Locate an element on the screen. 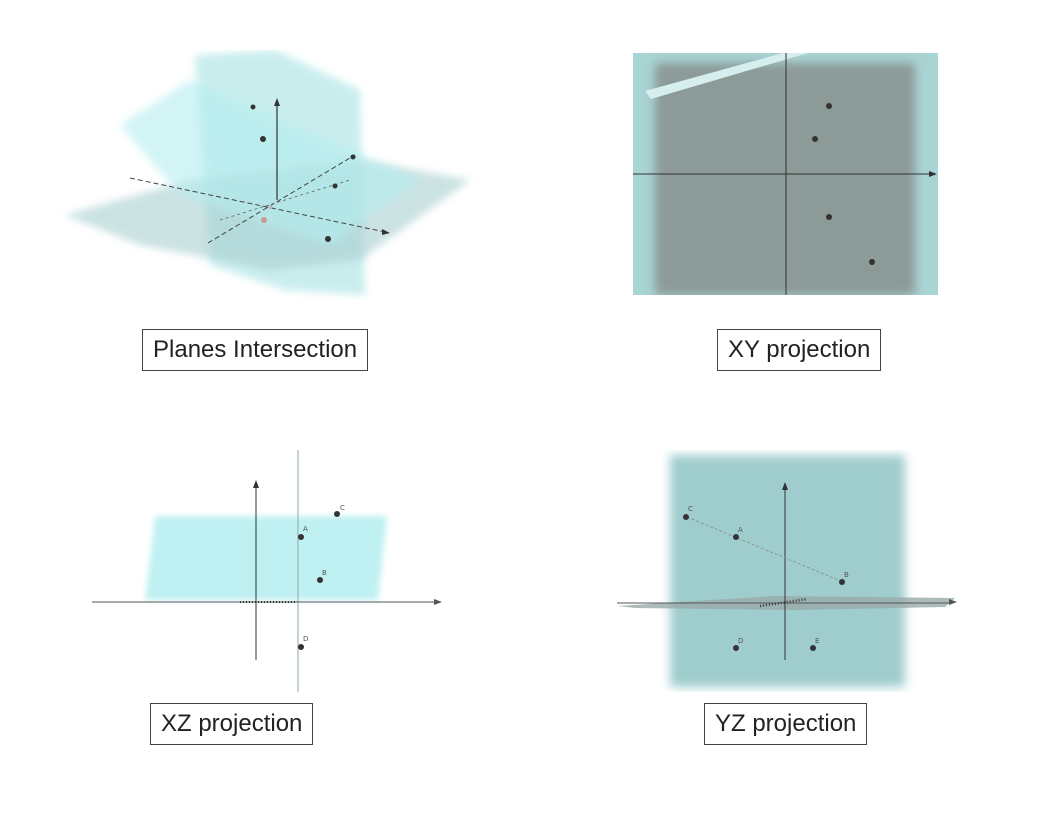 The image size is (1056, 816). planes-intersection-view is located at coordinates (270, 175).